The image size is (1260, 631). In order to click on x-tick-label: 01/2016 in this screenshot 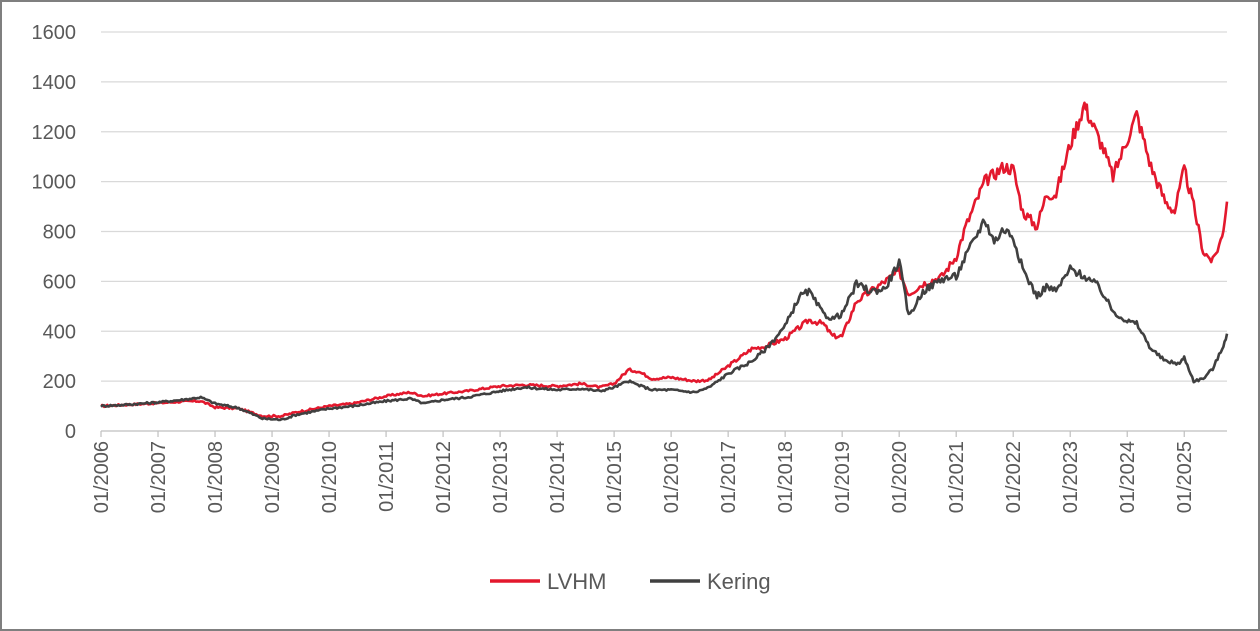, I will do `click(672, 477)`.